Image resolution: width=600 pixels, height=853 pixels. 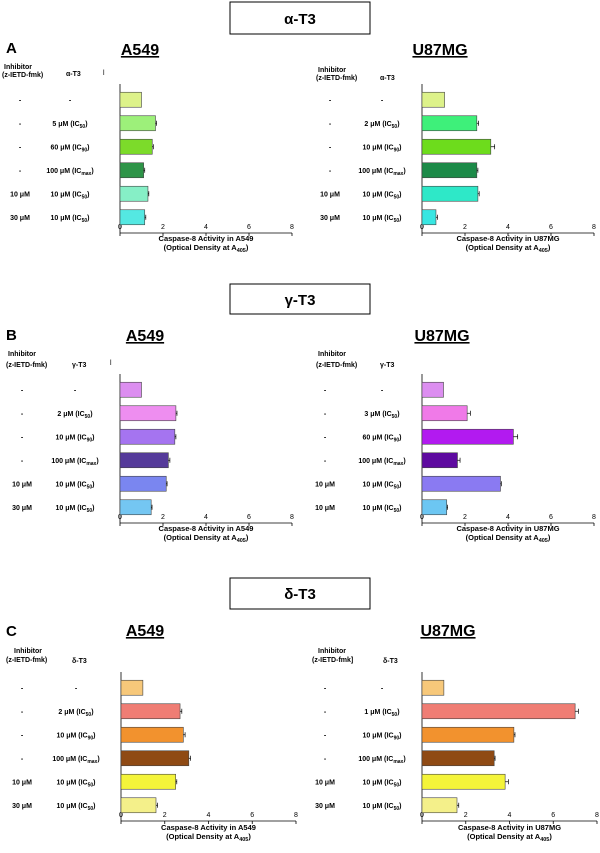 I want to click on drug-header-b-right: γ-T3, so click(x=387, y=365).